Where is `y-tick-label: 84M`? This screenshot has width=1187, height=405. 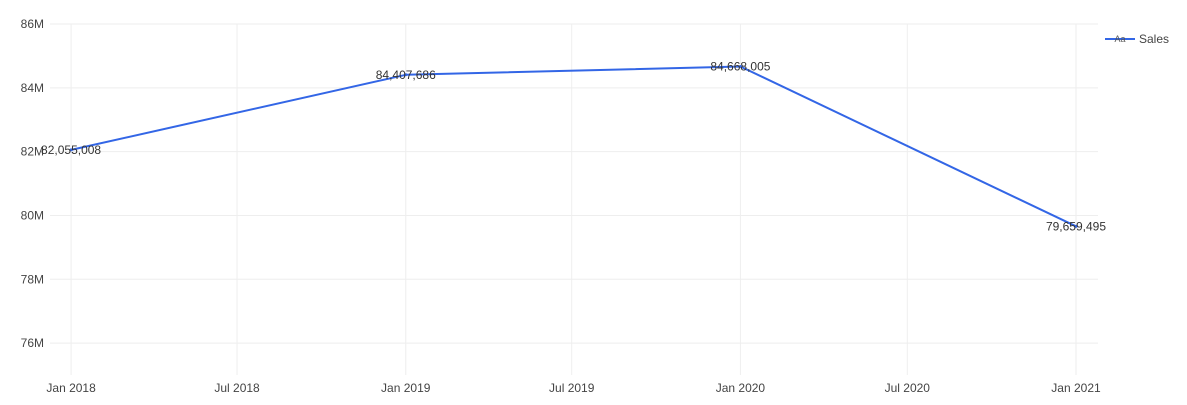
y-tick-label: 84M is located at coordinates (32, 88).